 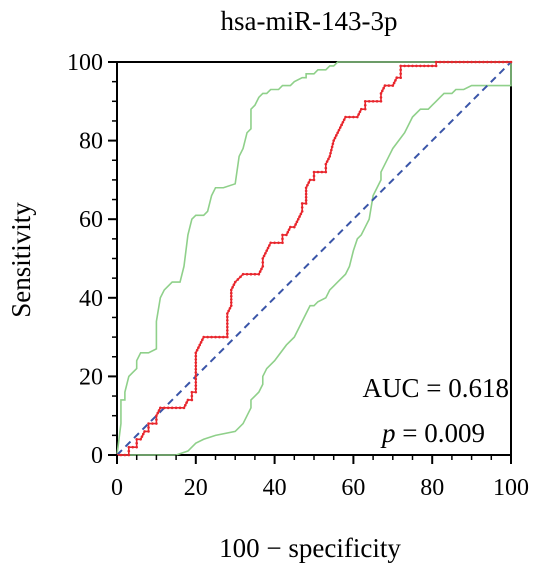 What do you see at coordinates (309, 21) in the screenshot?
I see `chart-title: hsa-miR-143-3p` at bounding box center [309, 21].